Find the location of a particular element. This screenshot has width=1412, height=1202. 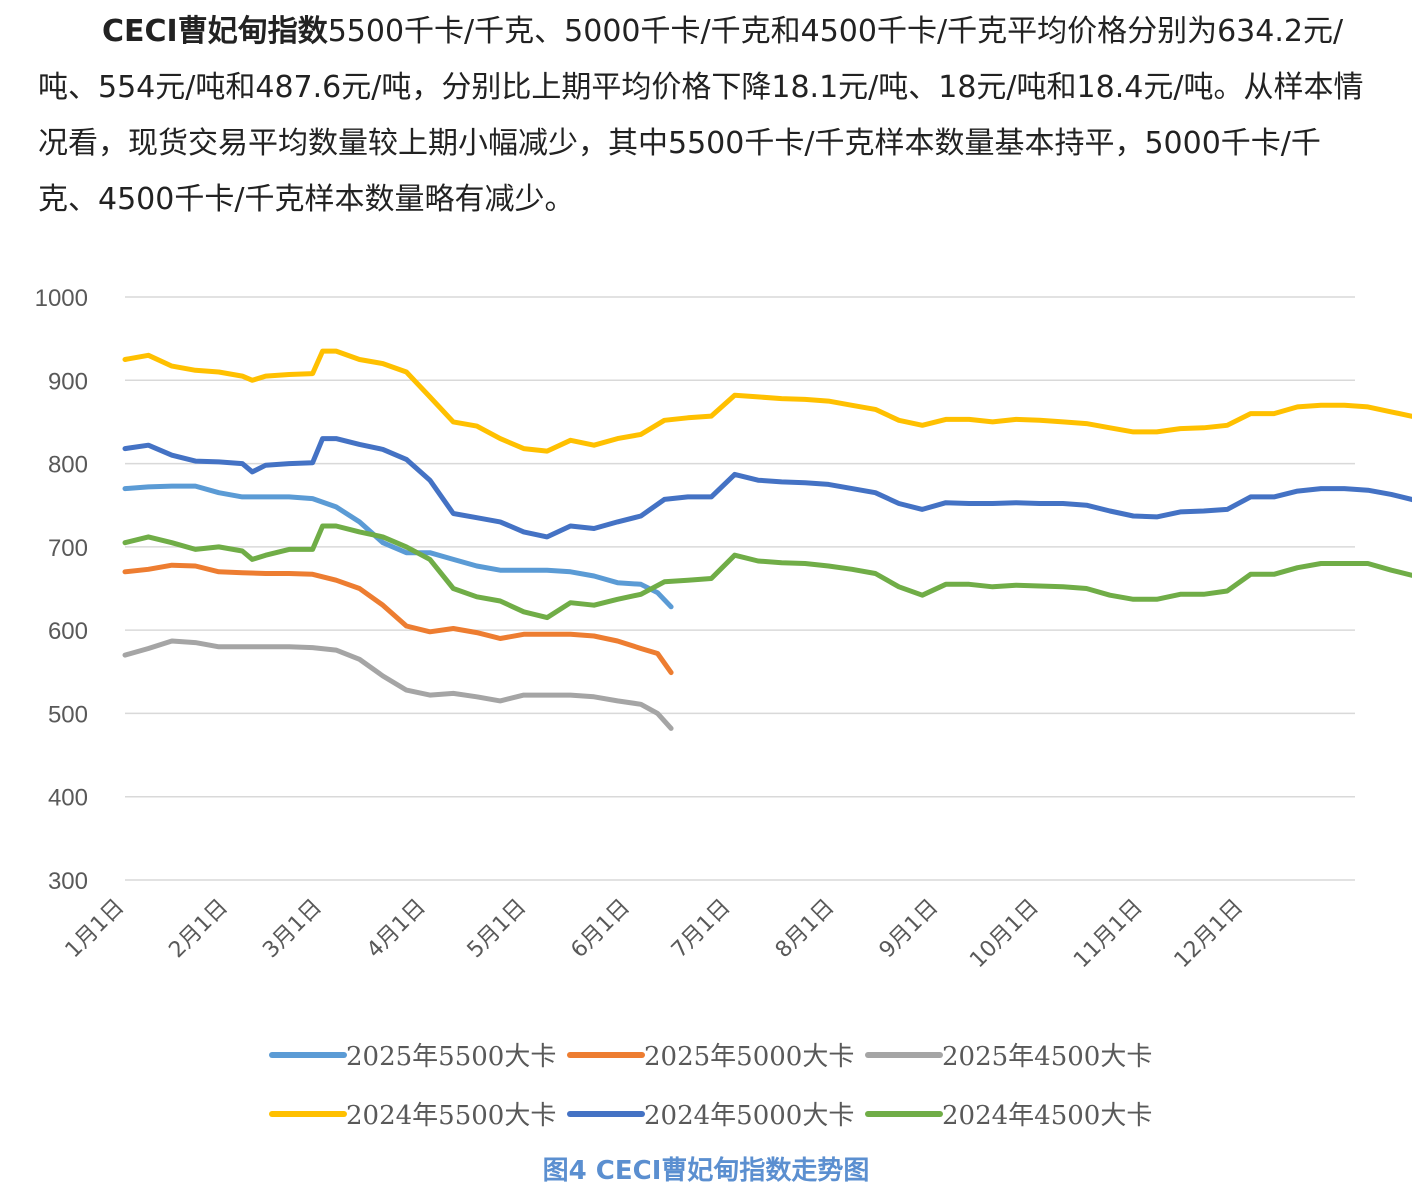

x-tick-label: 11月1日 is located at coordinates (1108, 934).